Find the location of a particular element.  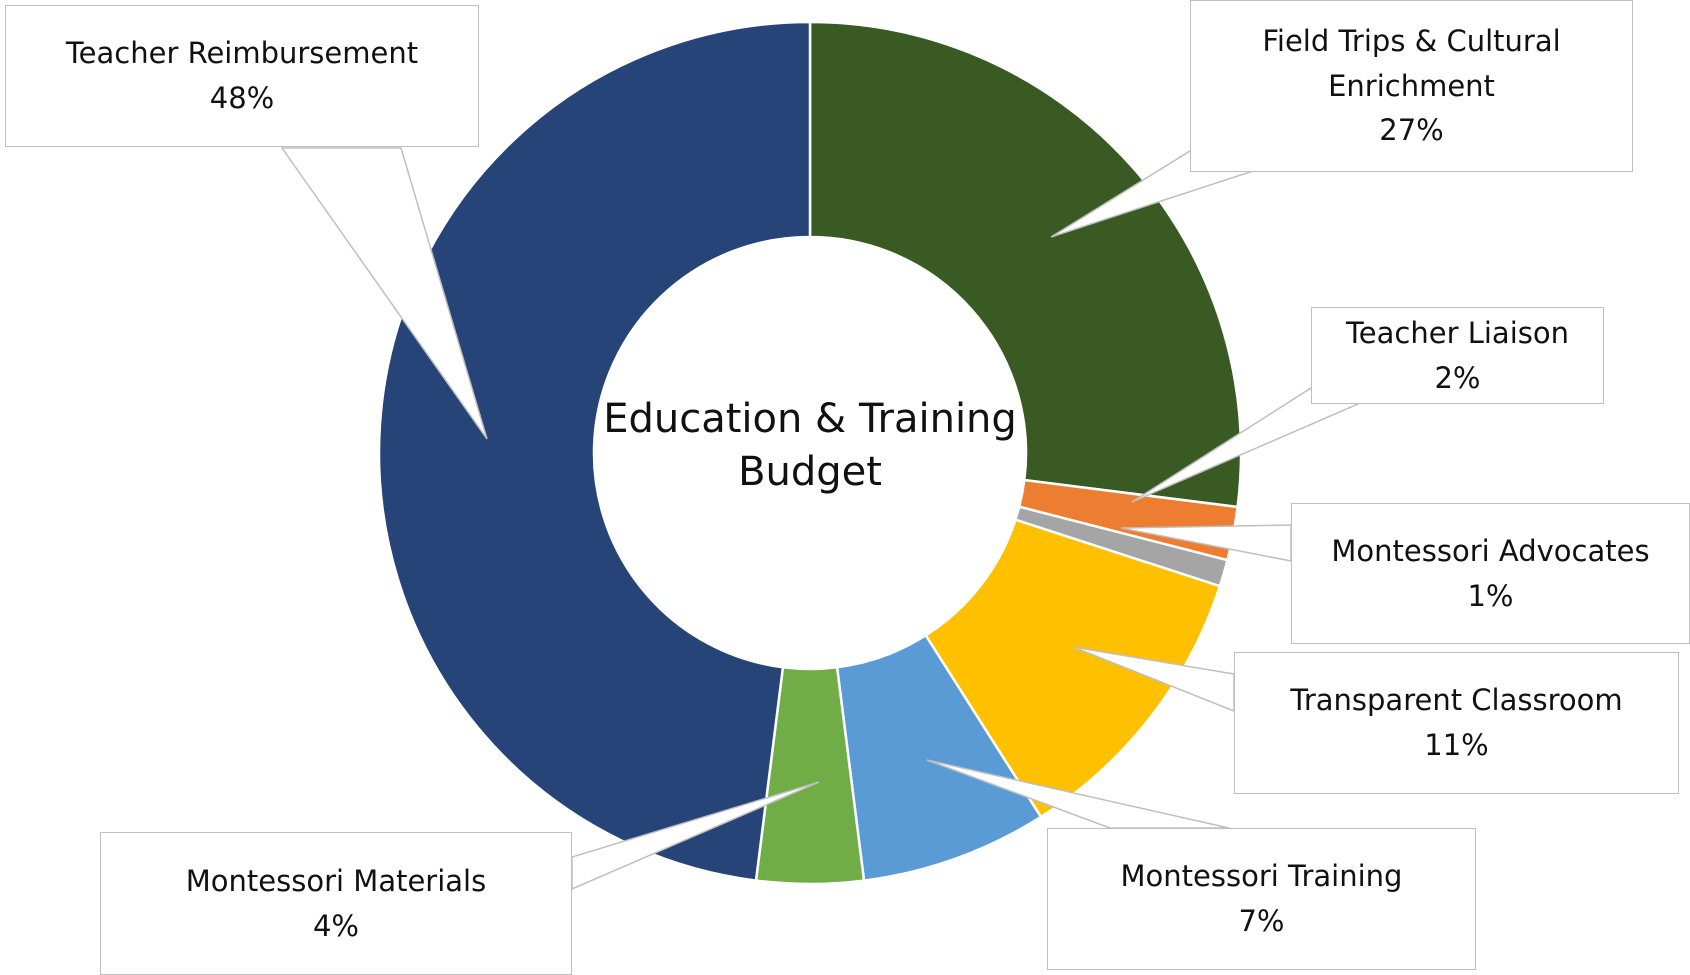

data-label-value: 4% is located at coordinates (335, 925).